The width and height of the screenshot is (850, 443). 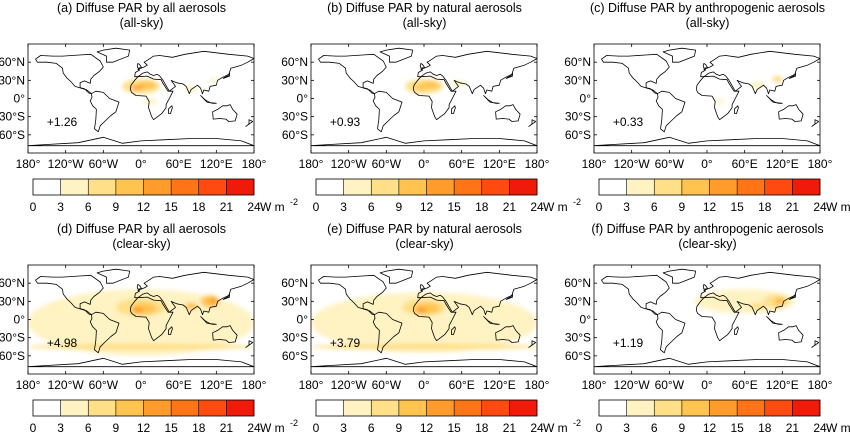 I want to click on lat-tick-label: 30°S, so click(x=295, y=338).